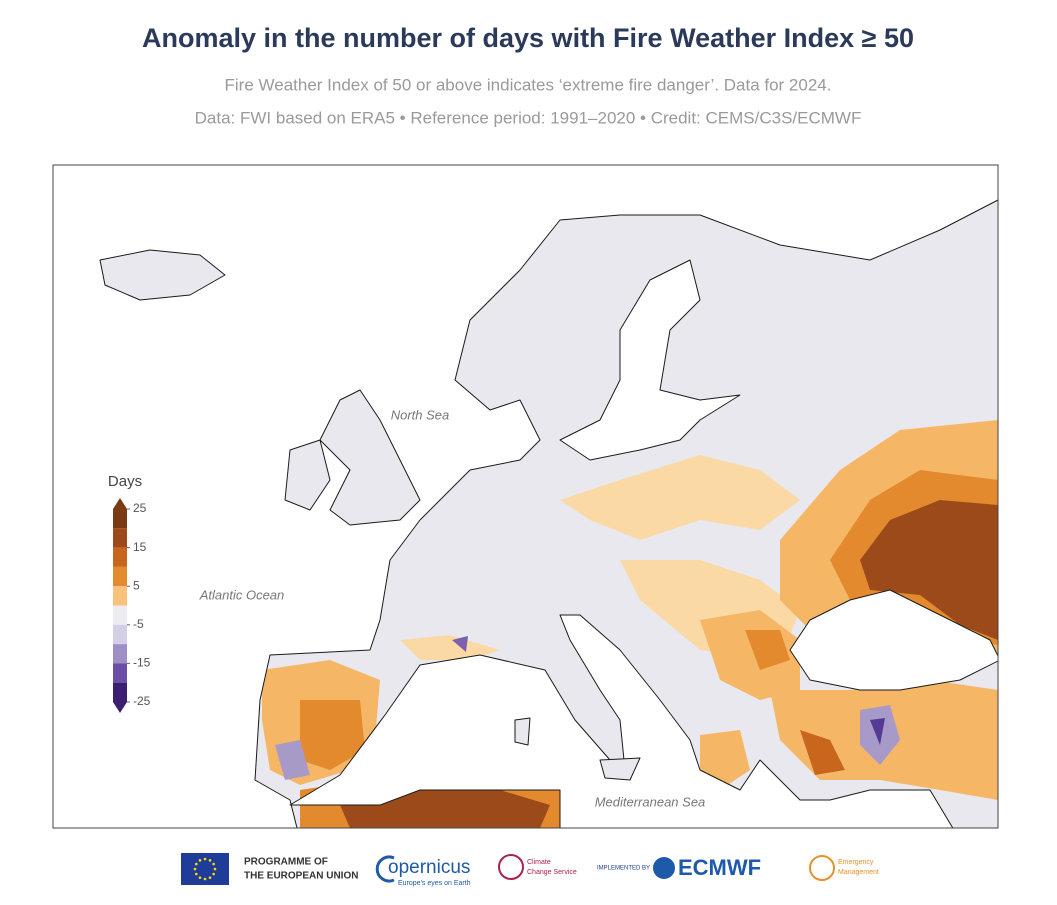 The height and width of the screenshot is (905, 1057). What do you see at coordinates (552, 872) in the screenshot?
I see `logo-text: Change Service` at bounding box center [552, 872].